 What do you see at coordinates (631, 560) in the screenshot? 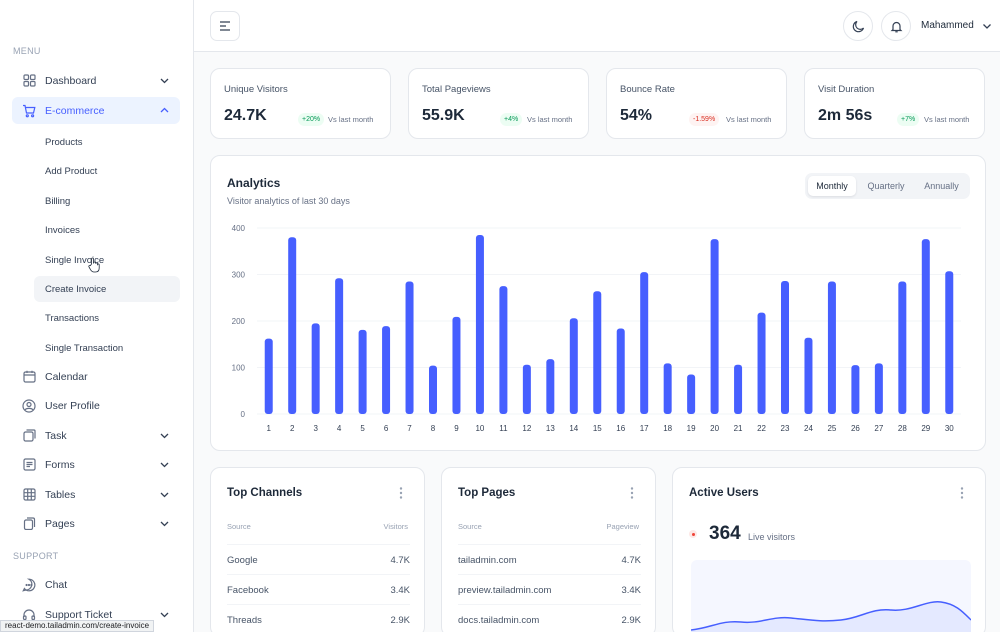
I see `row-value: 4.7K` at bounding box center [631, 560].